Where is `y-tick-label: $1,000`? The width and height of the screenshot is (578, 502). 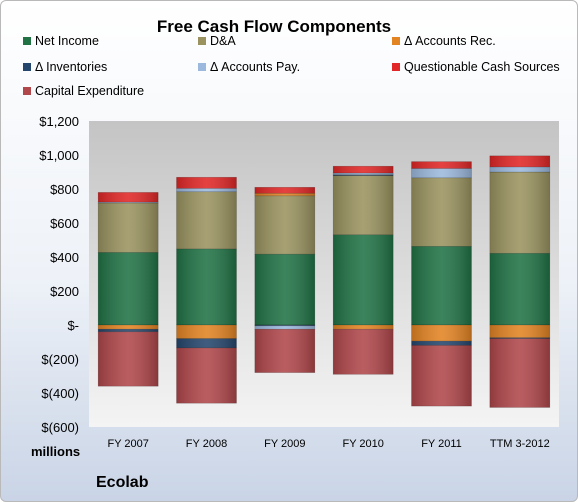
y-tick-label: $1,000 is located at coordinates (59, 155).